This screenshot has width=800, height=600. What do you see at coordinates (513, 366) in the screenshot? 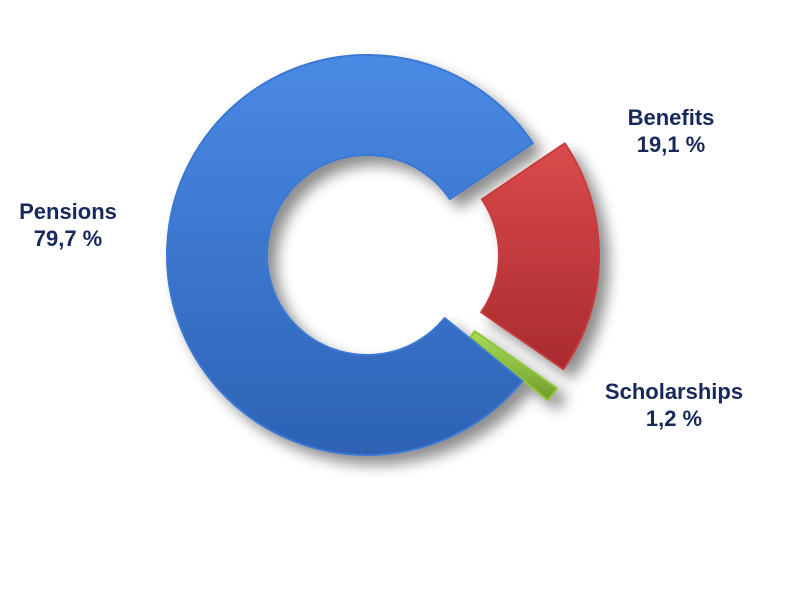
I see `slice-scholarships` at bounding box center [513, 366].